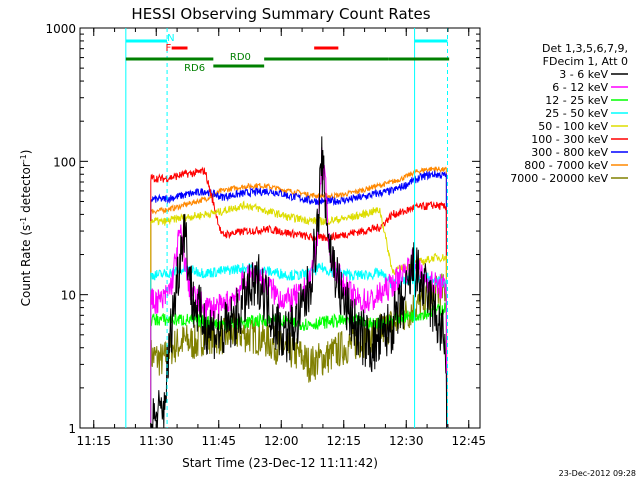  Describe the element at coordinates (468, 441) in the screenshot. I see `x-tick-label: 12:45` at that location.